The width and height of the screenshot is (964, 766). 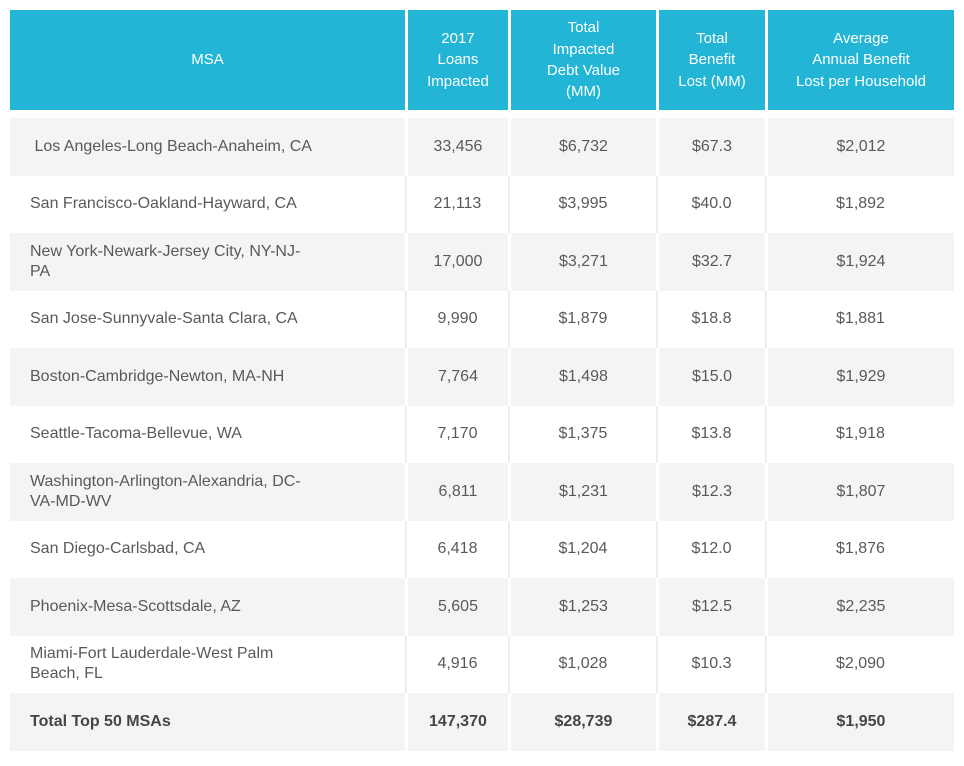 What do you see at coordinates (859, 492) in the screenshot?
I see `avg-benefit-cell: $1,807` at bounding box center [859, 492].